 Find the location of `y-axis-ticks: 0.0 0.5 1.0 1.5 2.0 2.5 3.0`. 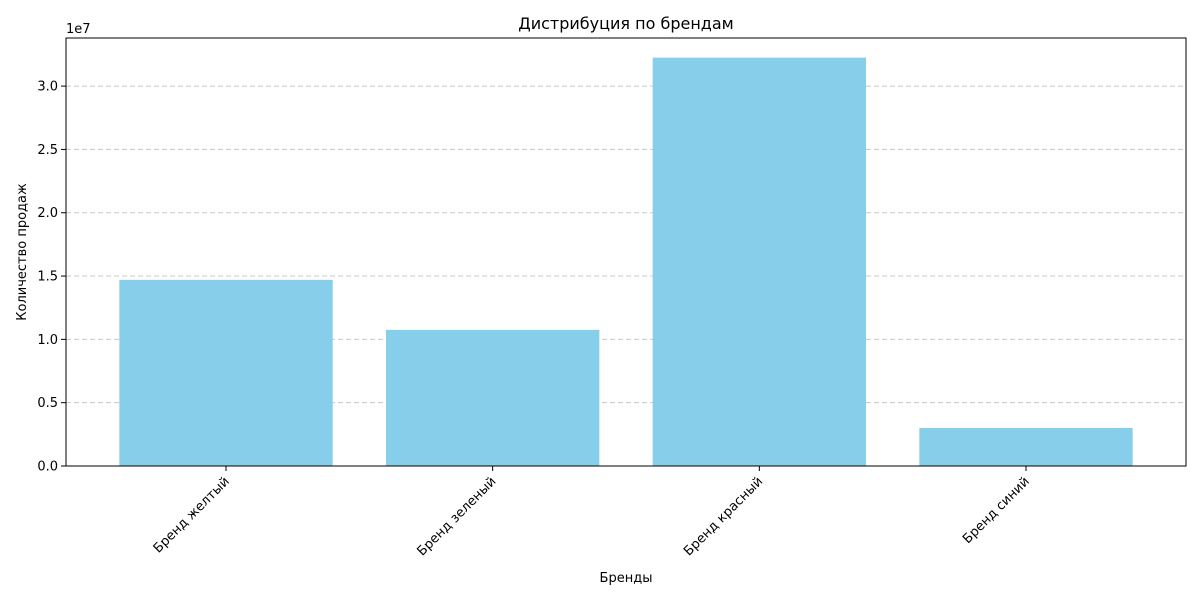

y-axis-ticks: 0.0 0.5 1.0 1.5 2.0 2.5 3.0 is located at coordinates (51, 277).